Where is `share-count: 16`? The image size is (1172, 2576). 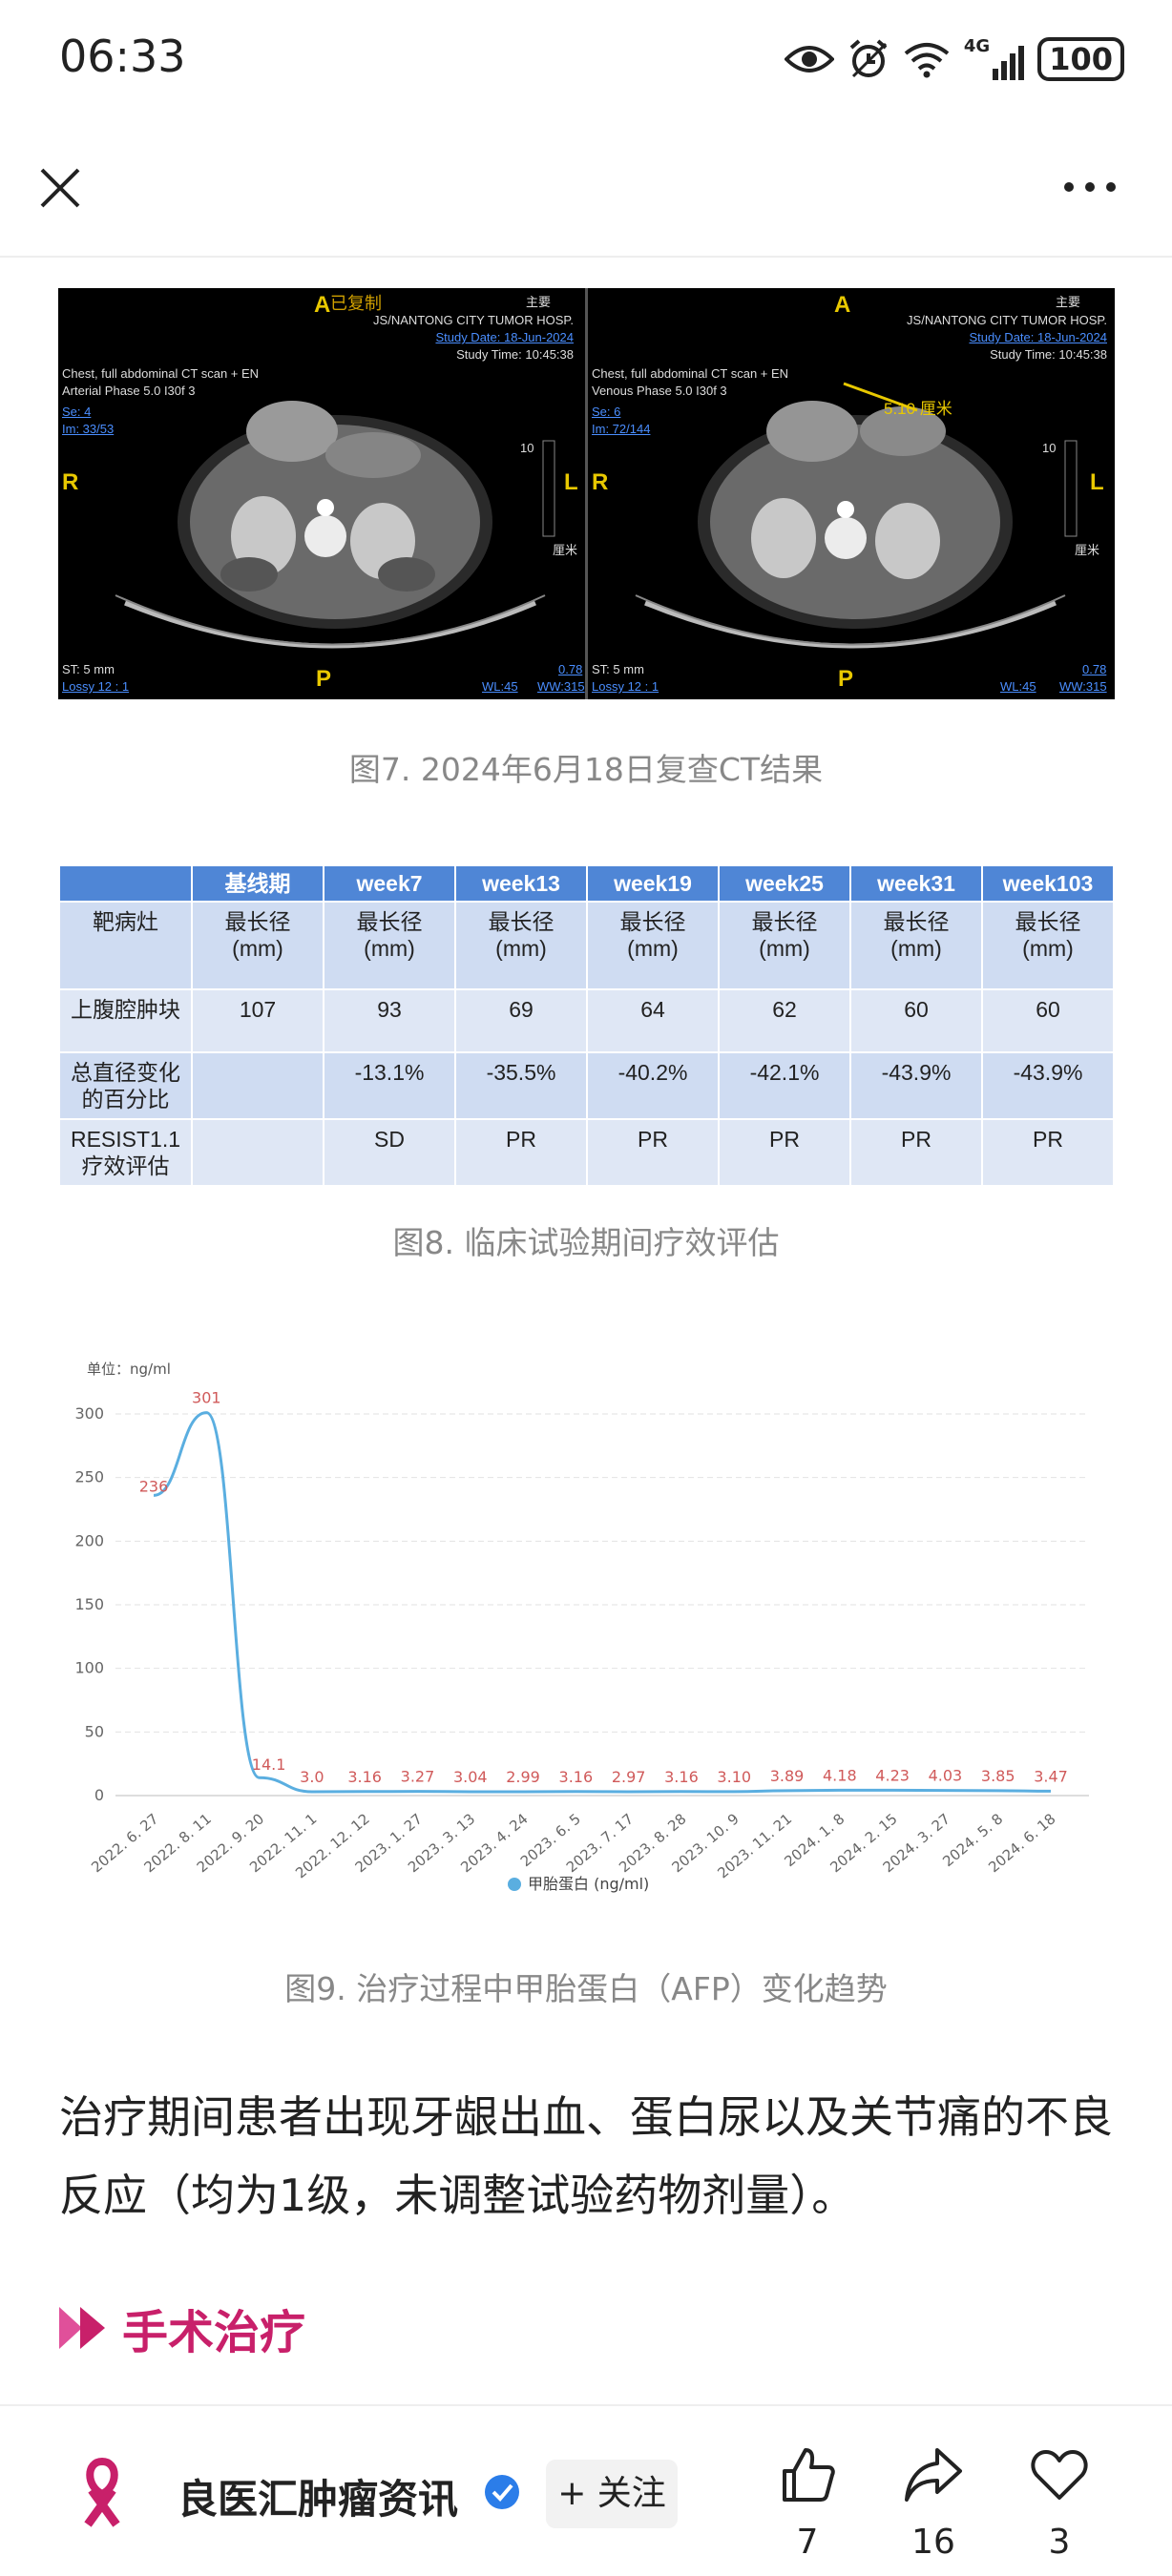 share-count: 16 is located at coordinates (933, 2542).